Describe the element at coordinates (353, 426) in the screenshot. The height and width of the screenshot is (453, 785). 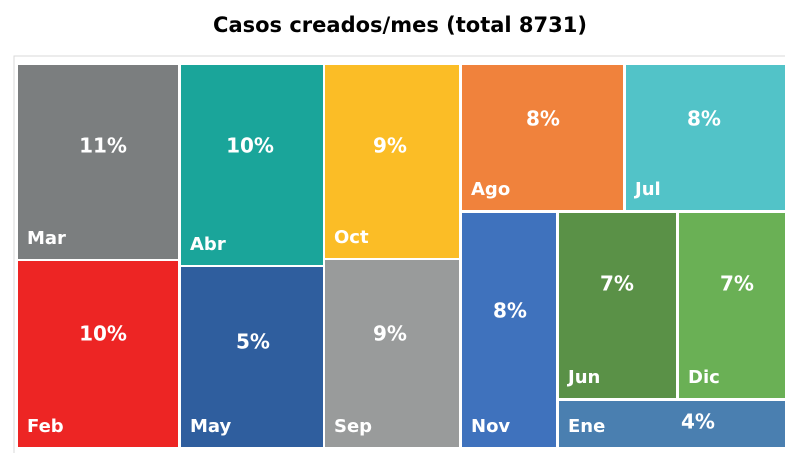
I see `category-label: Sep` at that location.